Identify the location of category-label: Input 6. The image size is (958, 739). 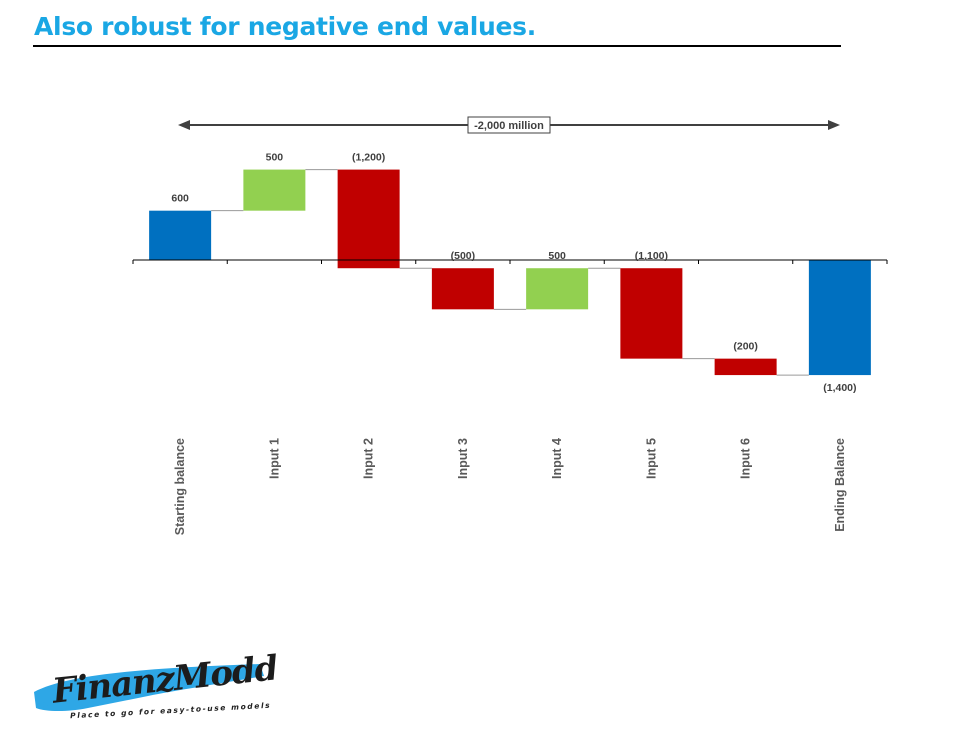
(746, 458).